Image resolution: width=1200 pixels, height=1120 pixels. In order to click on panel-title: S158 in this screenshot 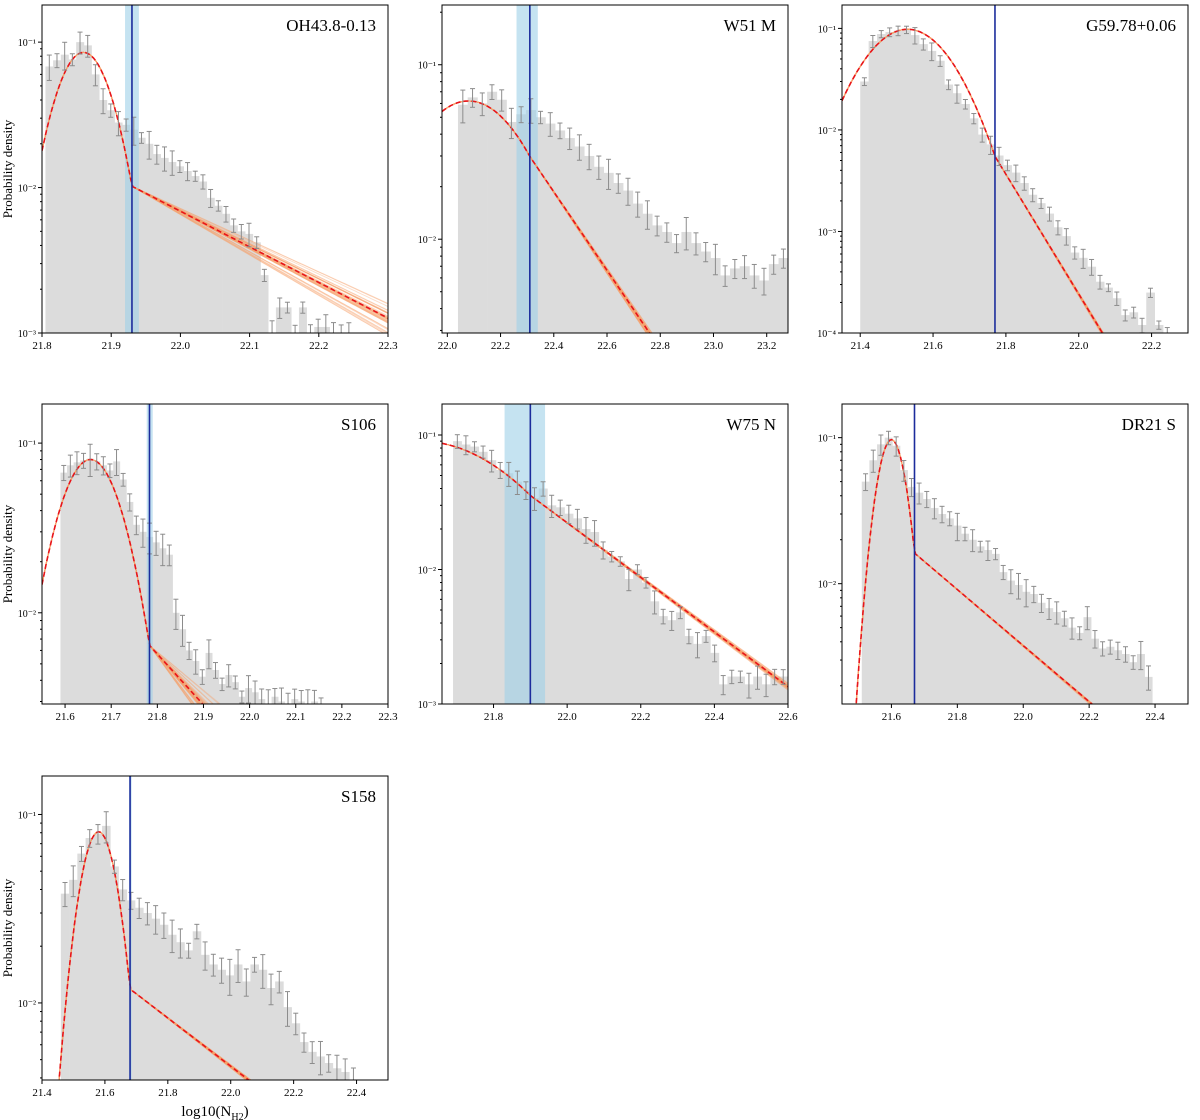, I will do `click(358, 796)`.